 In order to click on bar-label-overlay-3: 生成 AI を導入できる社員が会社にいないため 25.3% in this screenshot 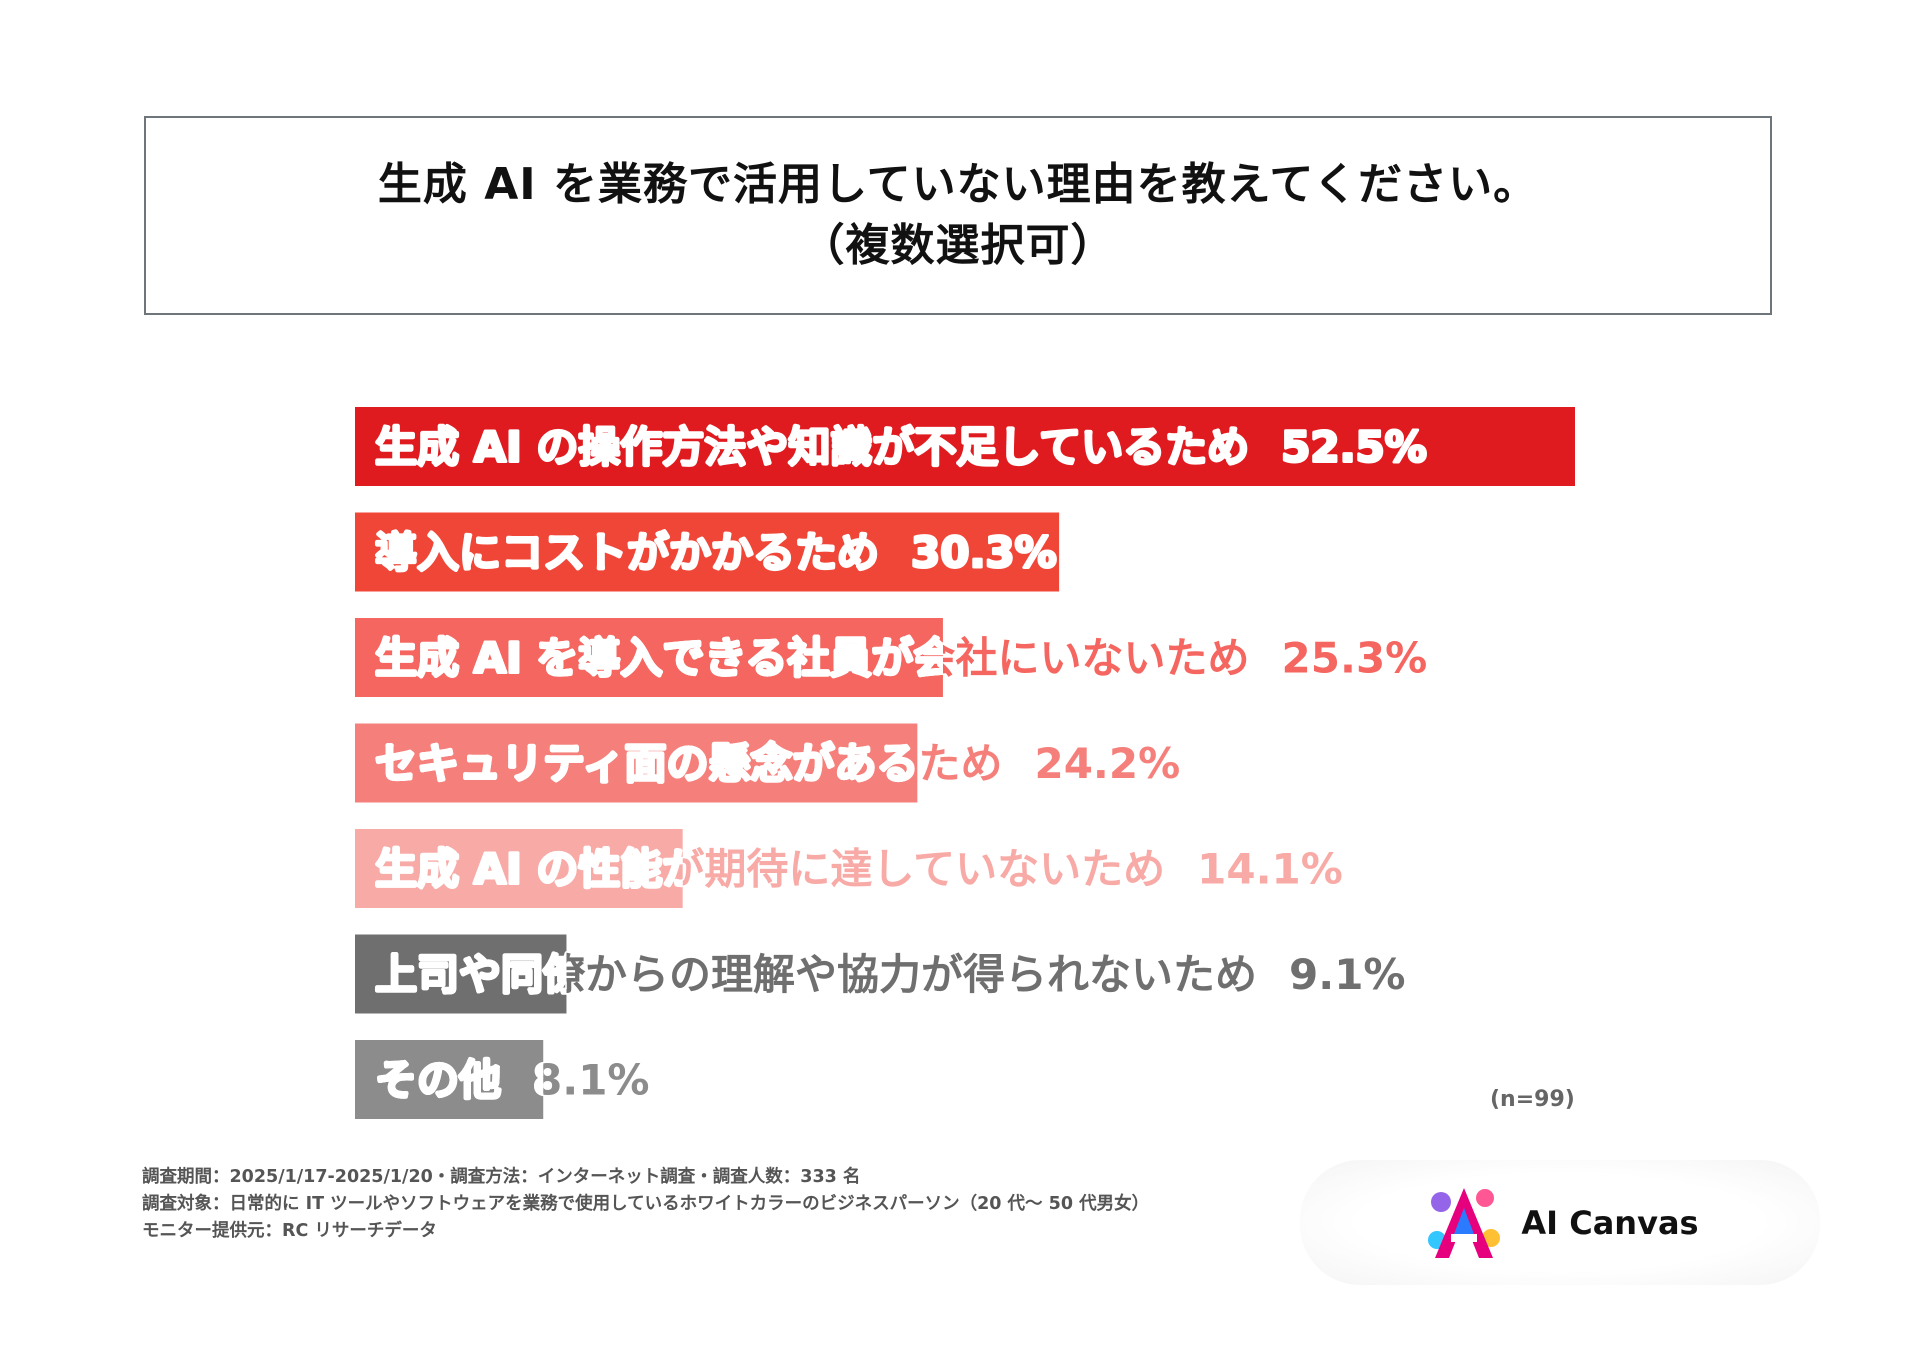, I will do `click(901, 658)`.